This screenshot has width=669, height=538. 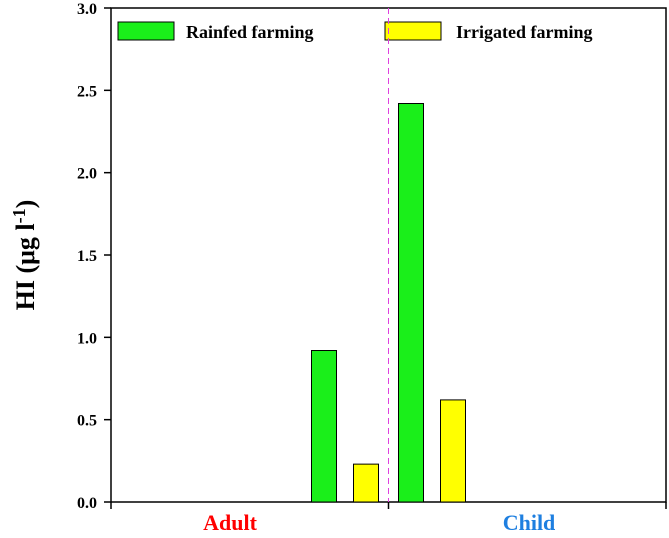 I want to click on bar-rainfed-farming-child, so click(x=411, y=303).